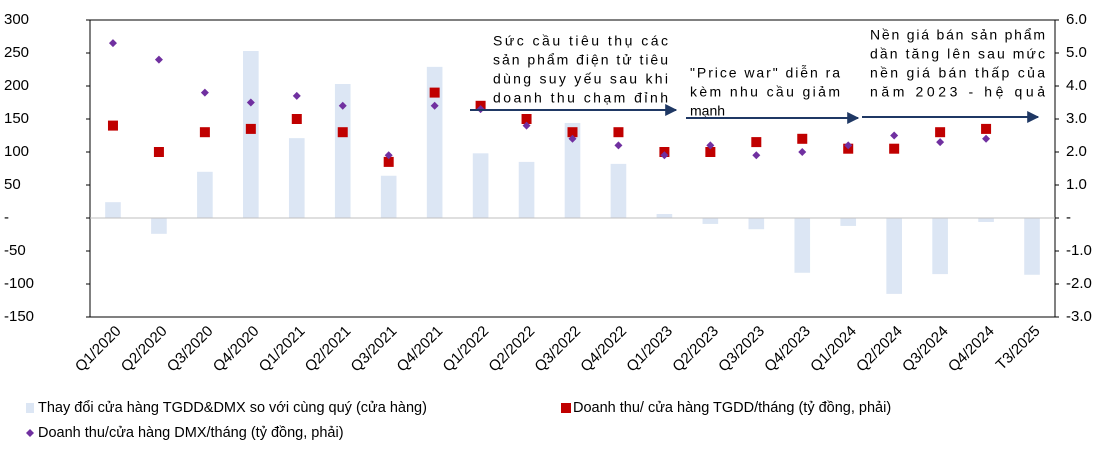 The image size is (1113, 465). I want to click on annotation-text: năm 2023 - hệ quả, so click(957, 92).